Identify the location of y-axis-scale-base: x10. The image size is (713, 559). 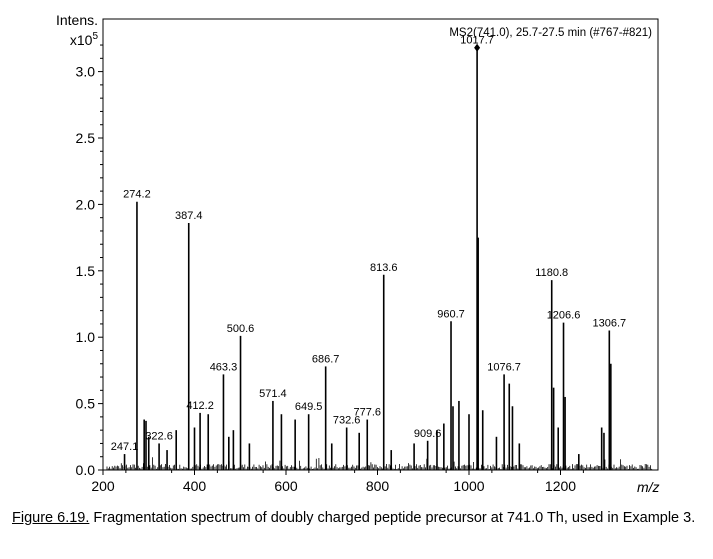
(81, 40).